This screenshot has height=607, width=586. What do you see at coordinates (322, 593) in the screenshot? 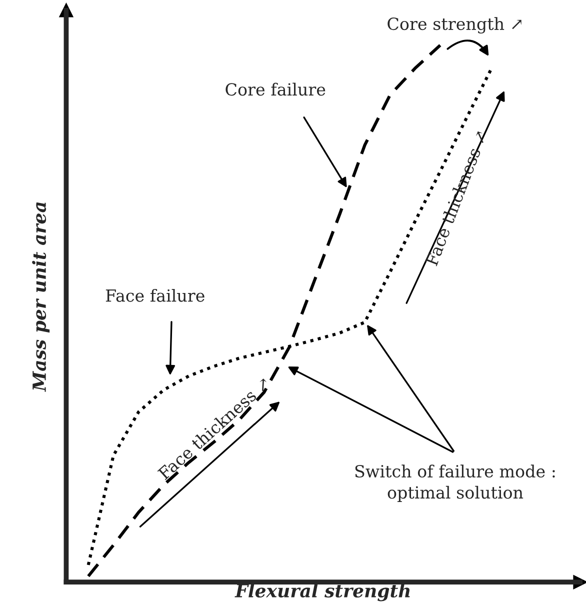
I see `x-axis-title: Flexural strength` at bounding box center [322, 593].